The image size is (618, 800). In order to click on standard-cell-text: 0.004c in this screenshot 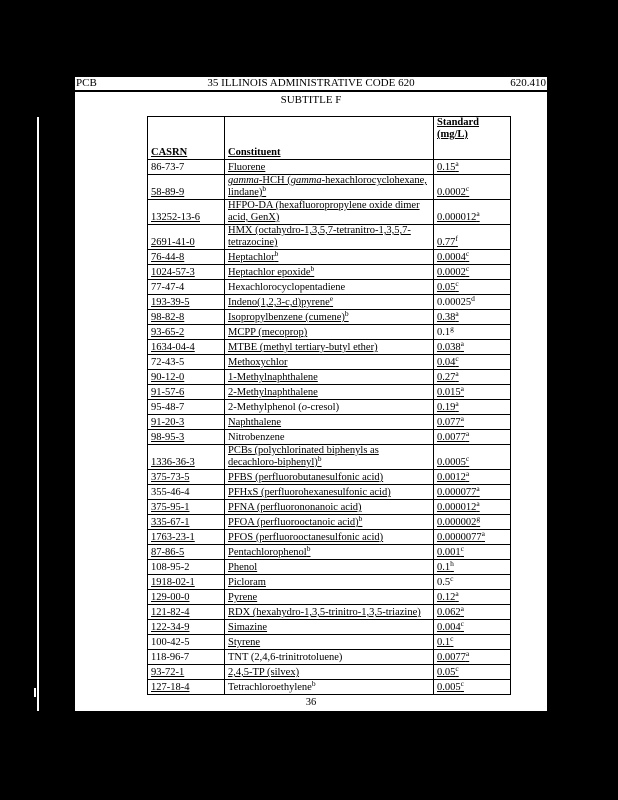, I will do `click(450, 626)`.